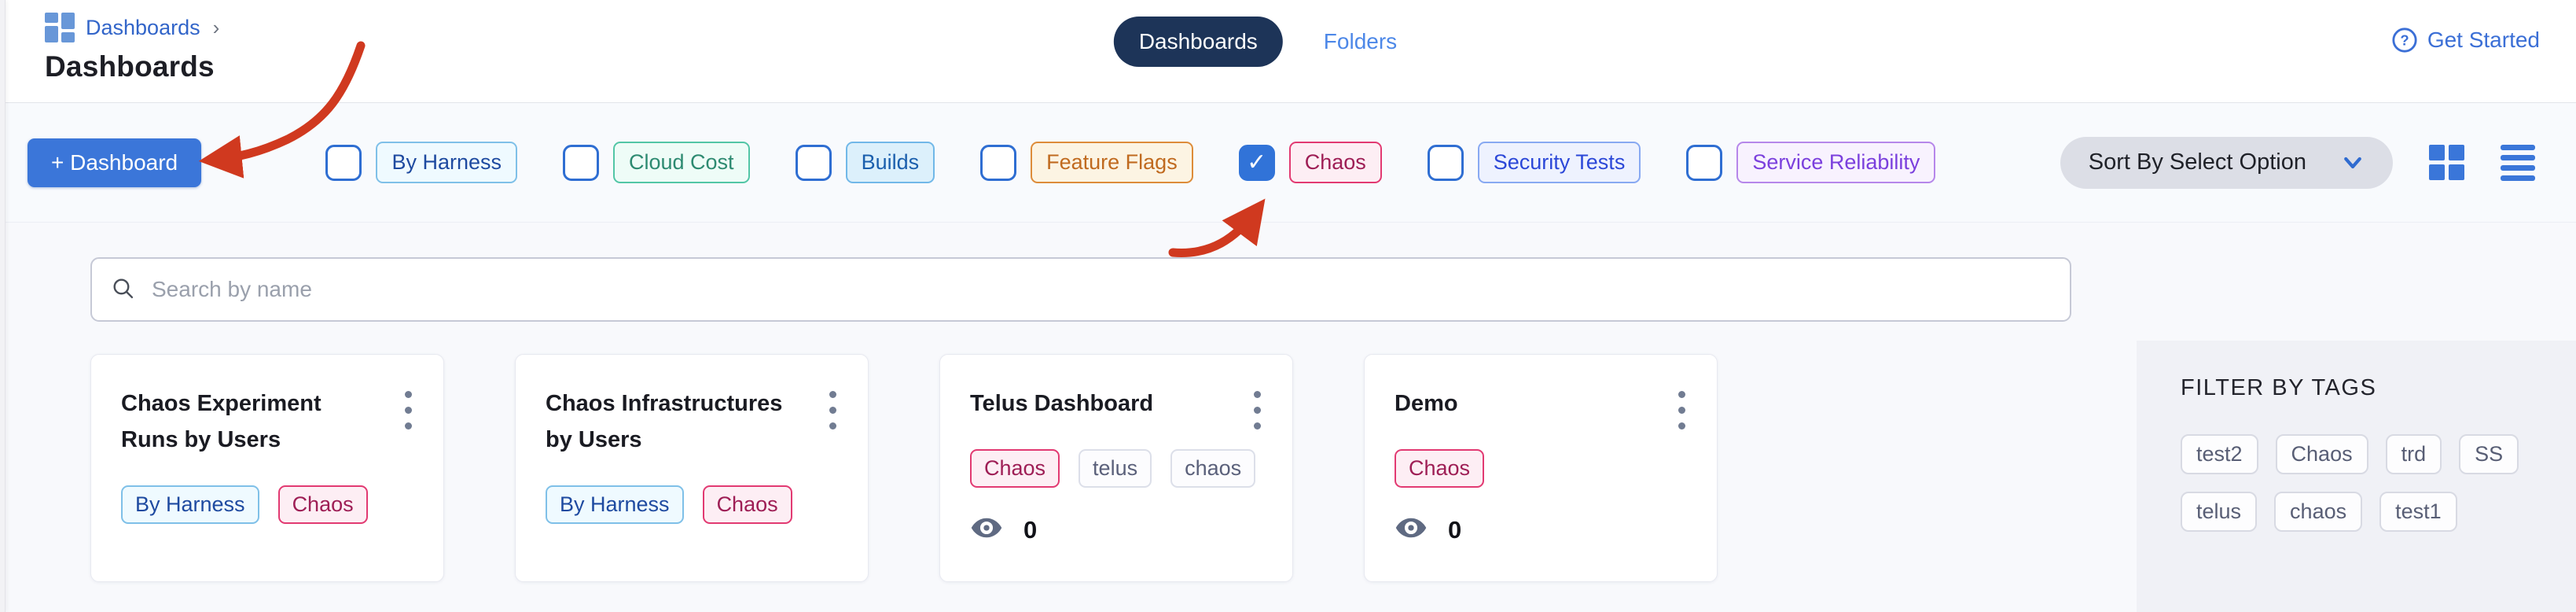 The height and width of the screenshot is (612, 2576). Describe the element at coordinates (115, 162) in the screenshot. I see `new-dashboard-button: + Dashboard` at that location.